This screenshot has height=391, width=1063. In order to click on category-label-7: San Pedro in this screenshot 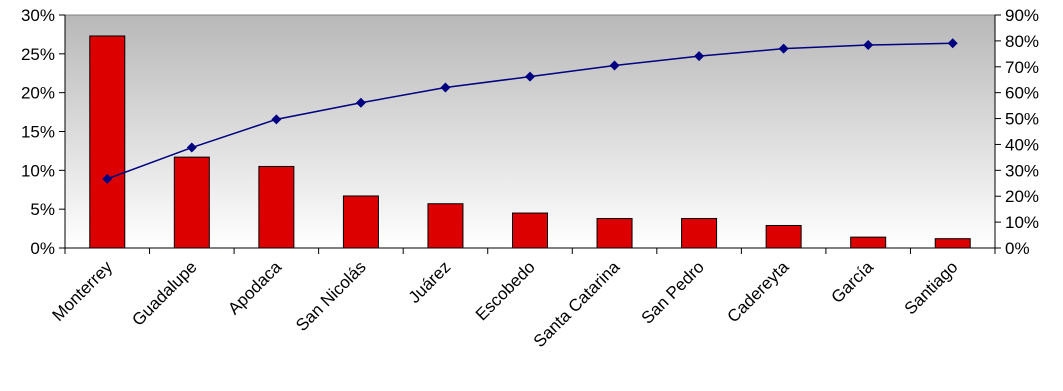, I will do `click(673, 292)`.